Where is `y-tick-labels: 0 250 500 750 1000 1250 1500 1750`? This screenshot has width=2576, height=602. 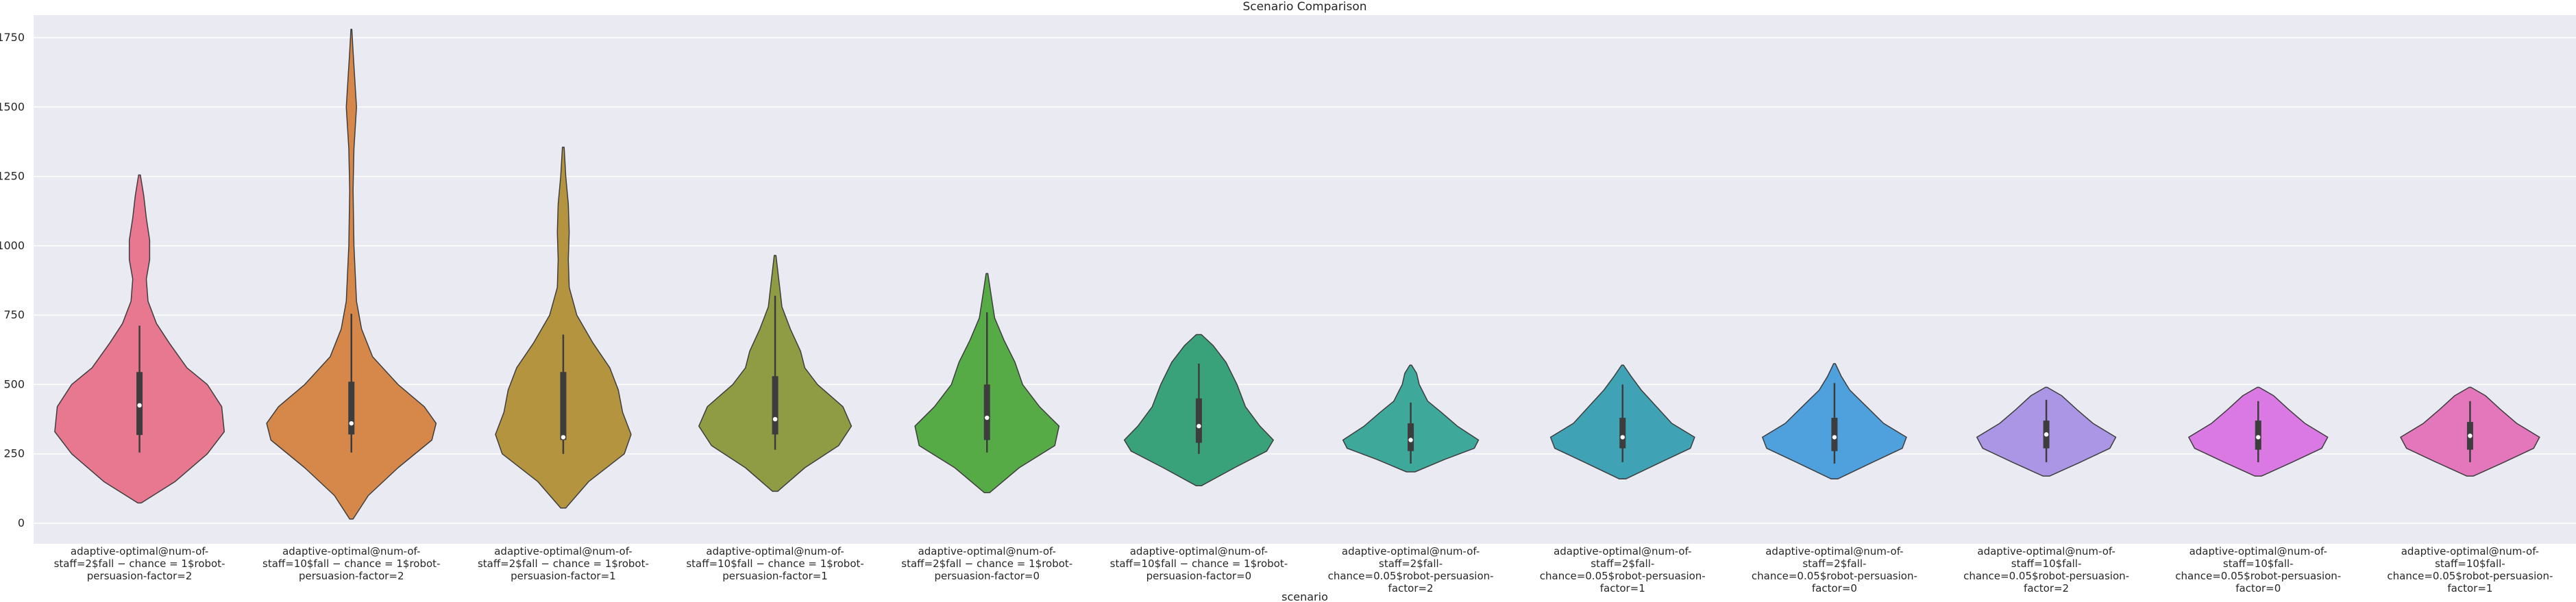
y-tick-labels: 0 250 500 750 1000 1250 1500 1750 is located at coordinates (13, 280).